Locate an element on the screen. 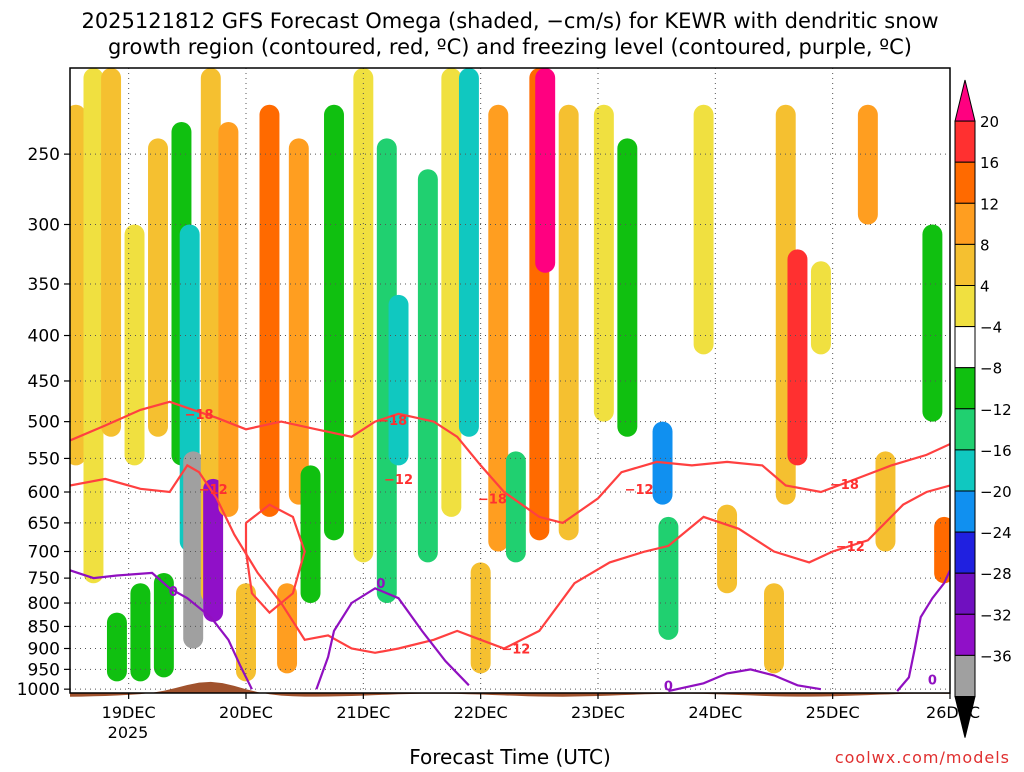 Image resolution: width=1024 pixels, height=772 pixels. y-tick-label-9: 700 is located at coordinates (44, 553).